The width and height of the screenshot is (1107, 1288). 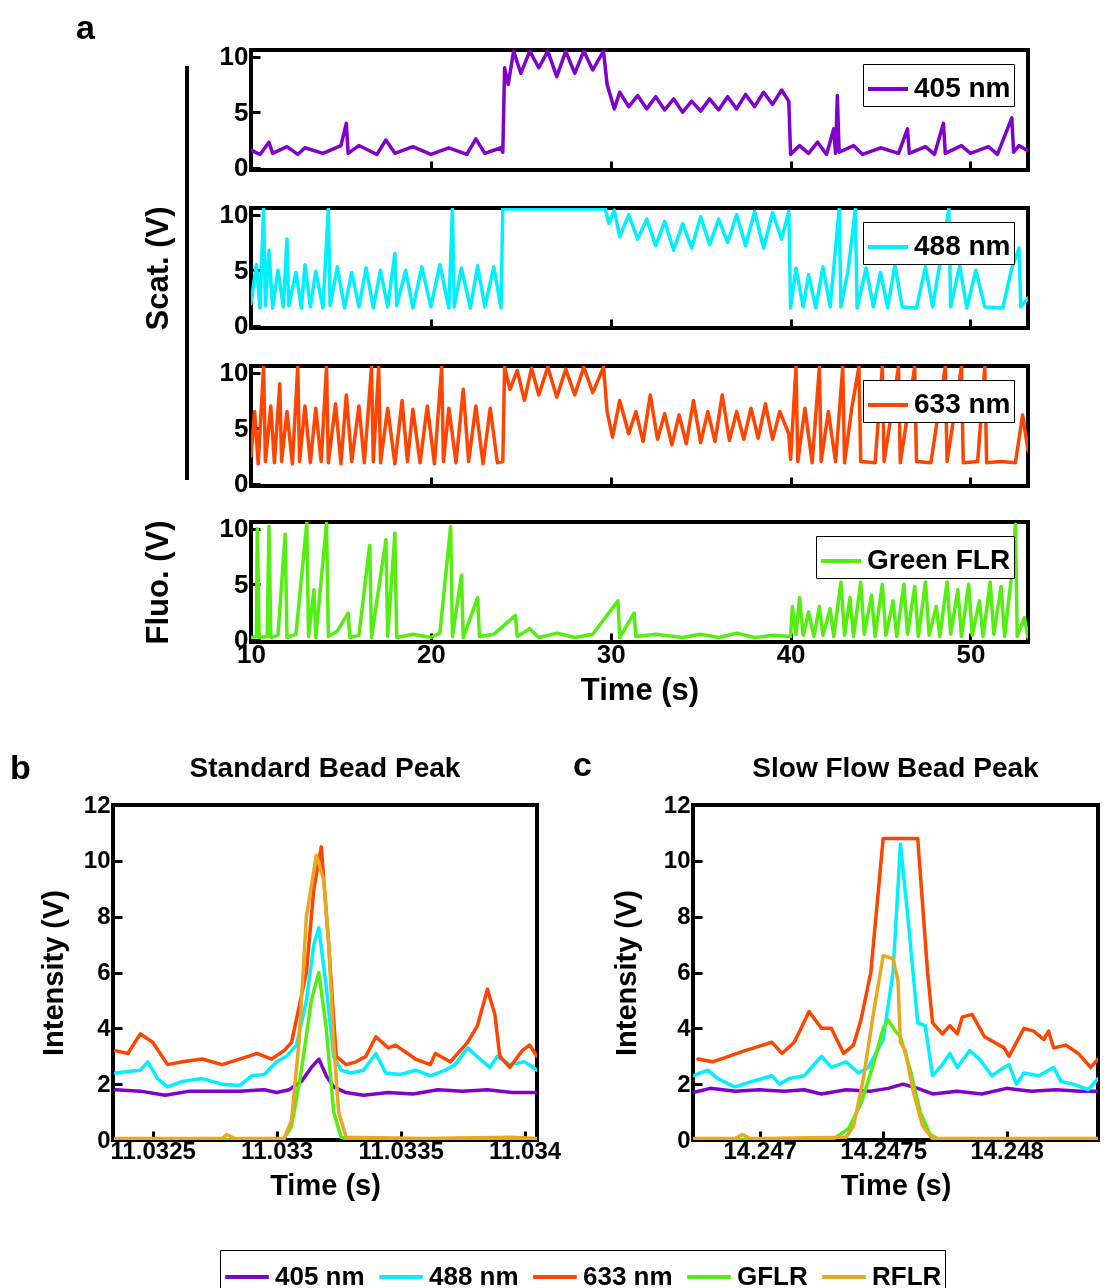 I want to click on x-tick-label: 20, so click(x=431, y=653).